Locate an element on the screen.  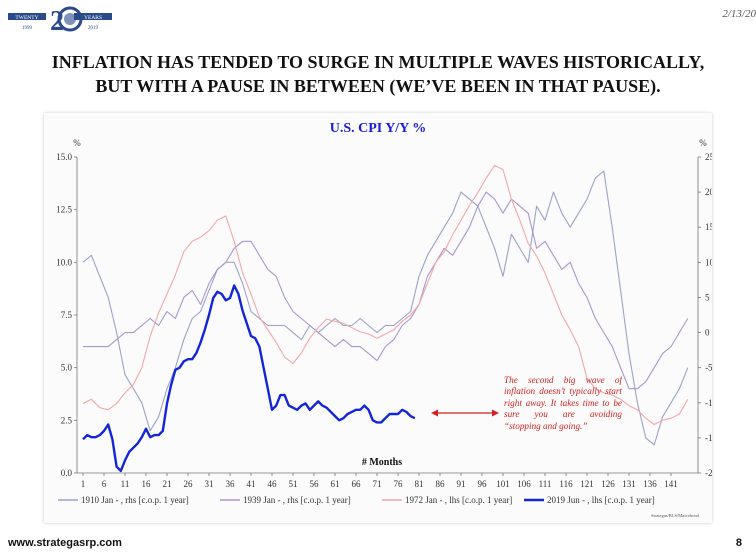
x-tick-label: 111 is located at coordinates (545, 484).